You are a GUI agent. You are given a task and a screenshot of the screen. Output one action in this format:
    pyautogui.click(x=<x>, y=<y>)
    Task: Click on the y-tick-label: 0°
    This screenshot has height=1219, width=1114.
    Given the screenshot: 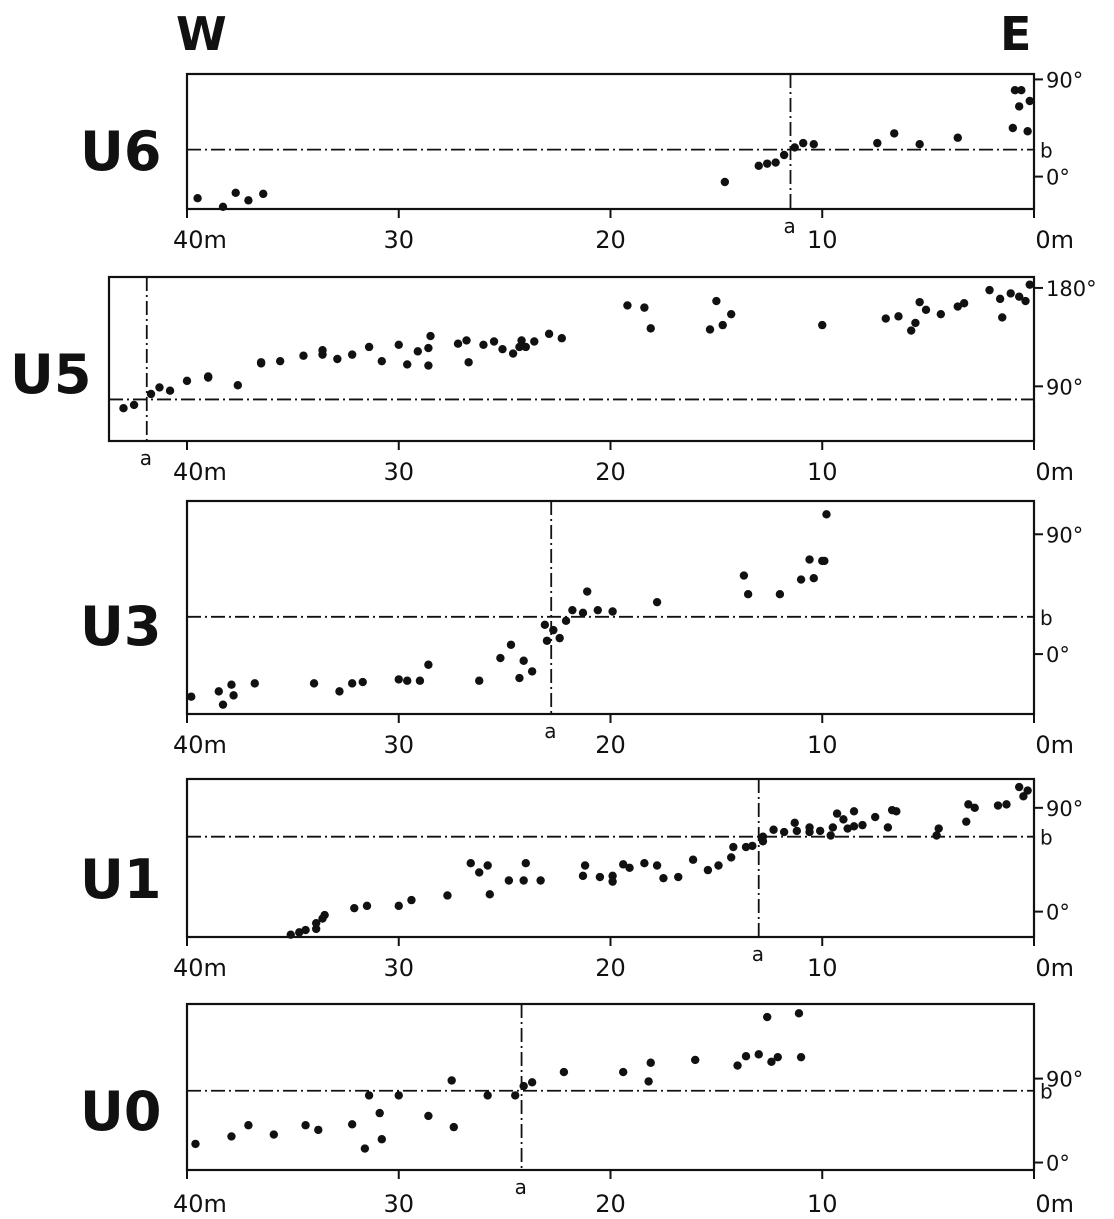 What is the action you would take?
    pyautogui.click(x=1058, y=178)
    